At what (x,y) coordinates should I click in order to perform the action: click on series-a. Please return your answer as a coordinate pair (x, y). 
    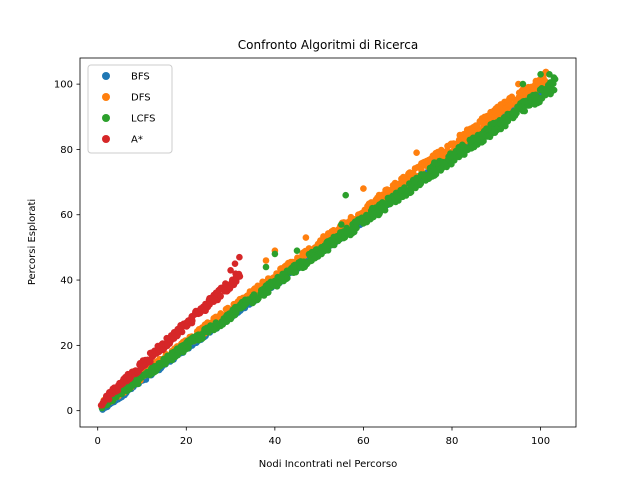
    Looking at the image, I should click on (170, 331).